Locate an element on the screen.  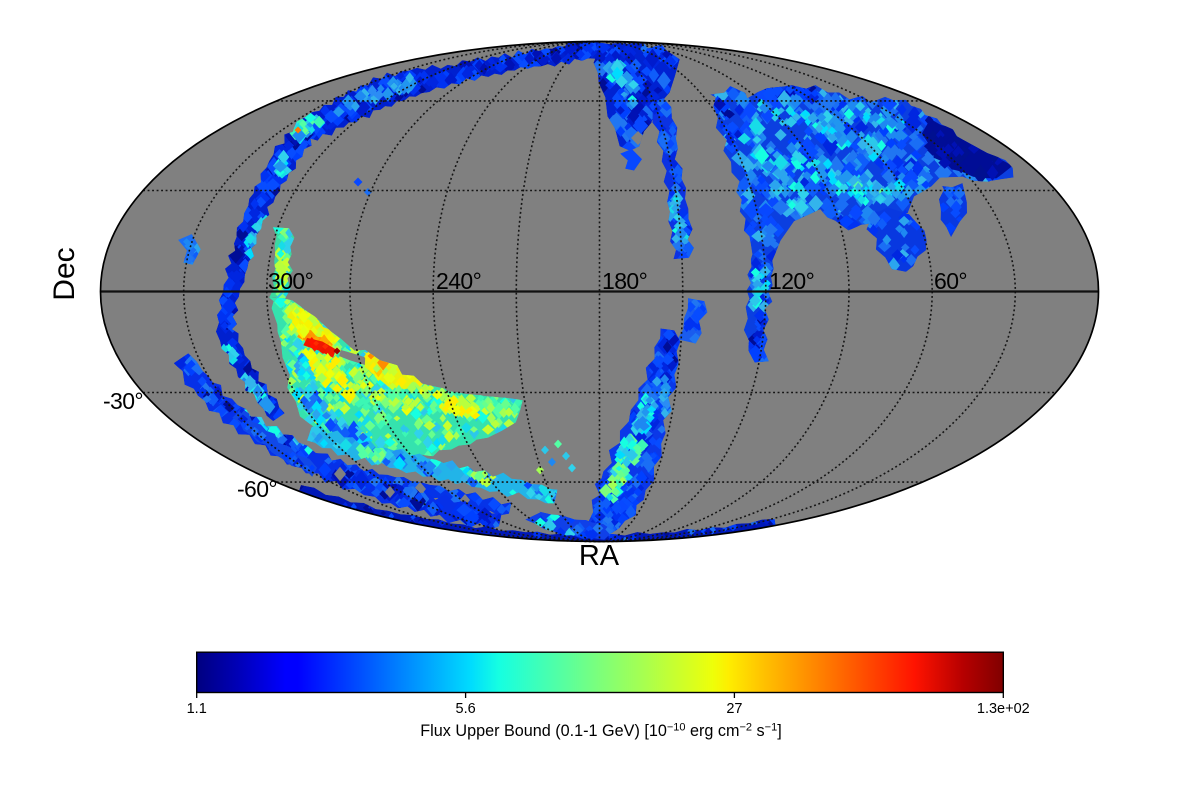
svg-text: -60° is located at coordinates (257, 489).